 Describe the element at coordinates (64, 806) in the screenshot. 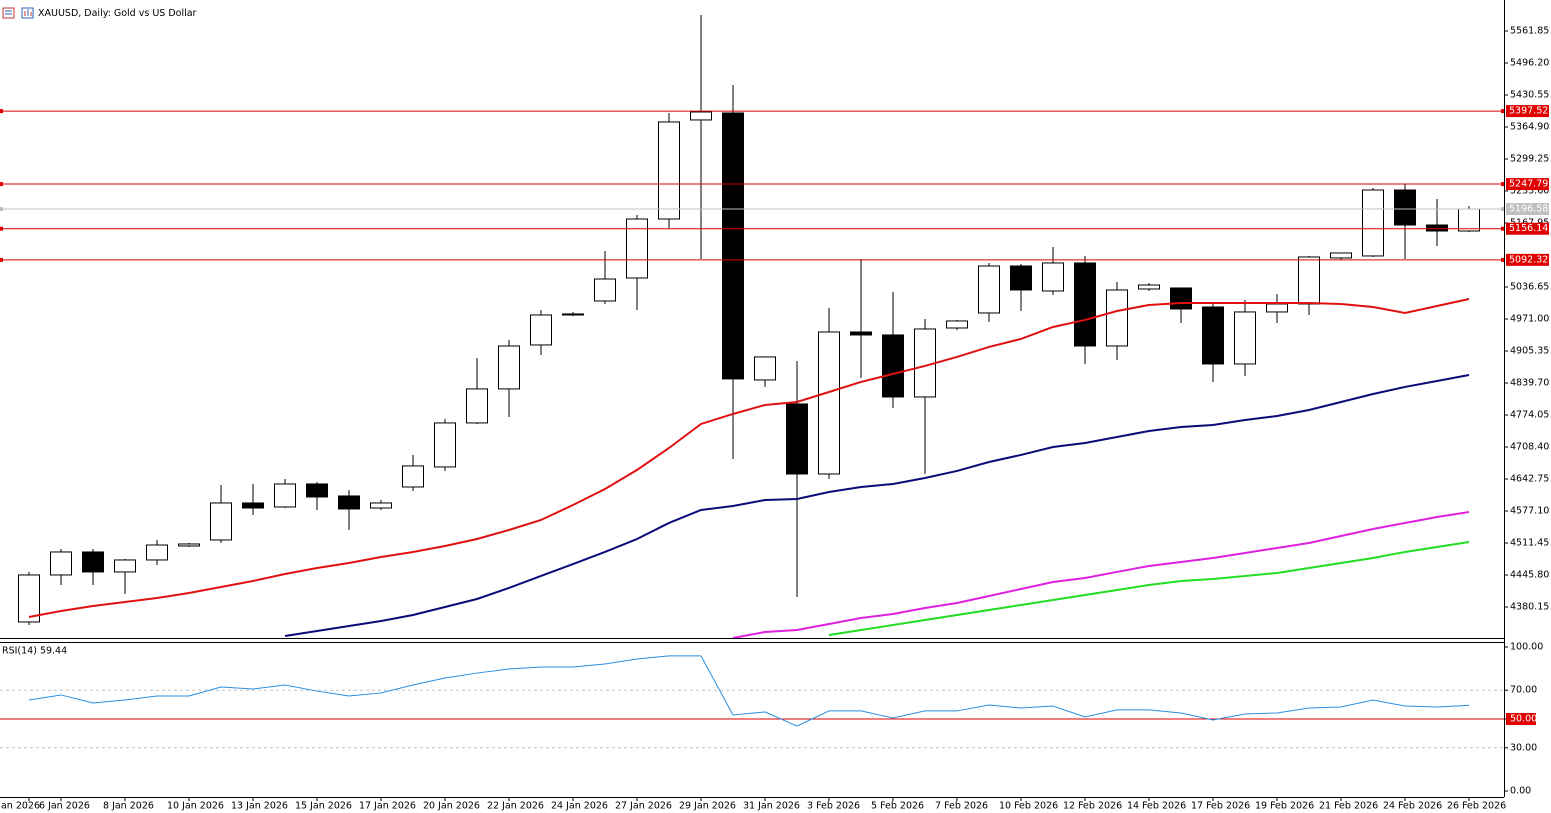

I see `x-tick-label: 6 Jan 2026` at that location.